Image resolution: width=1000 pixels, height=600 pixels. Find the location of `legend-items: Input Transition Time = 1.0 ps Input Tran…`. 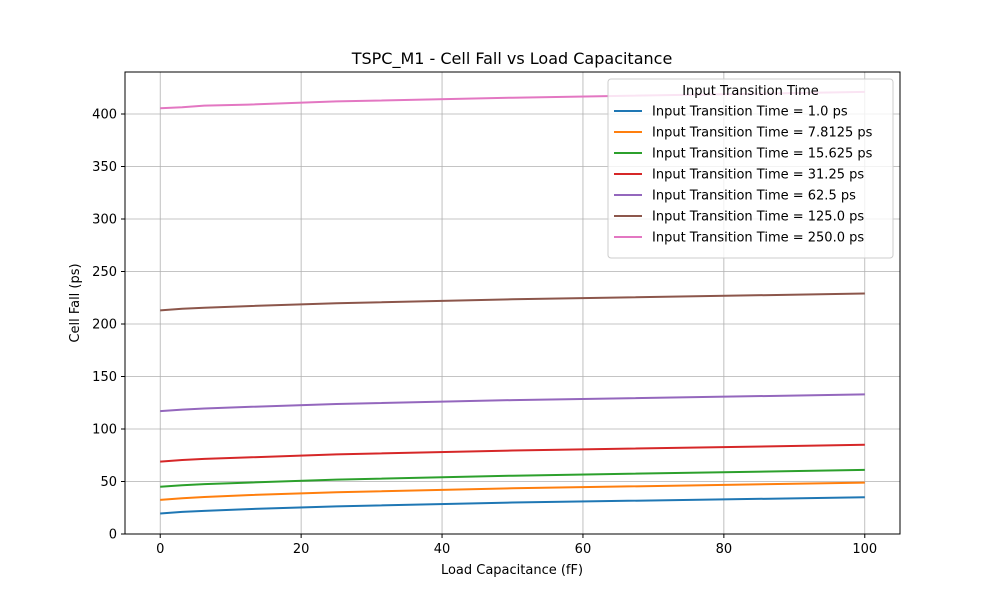

legend-items: Input Transition Time = 1.0 ps Input Tran… is located at coordinates (743, 175).